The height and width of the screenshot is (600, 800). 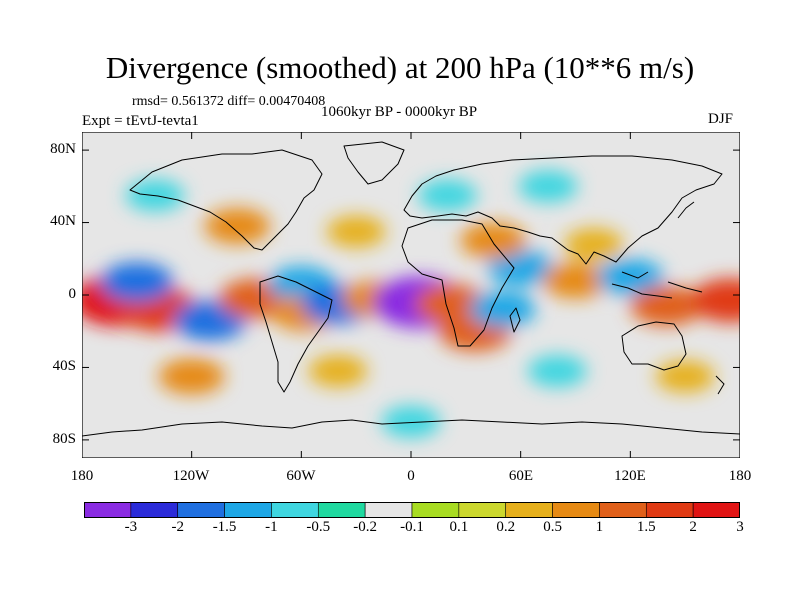 What do you see at coordinates (740, 527) in the screenshot?
I see `colorbar-label-13: 3` at bounding box center [740, 527].